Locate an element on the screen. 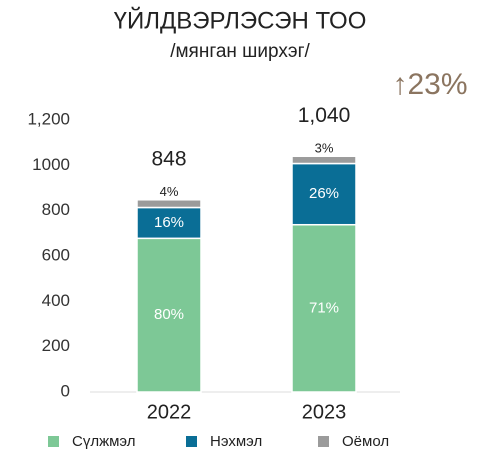 This screenshot has width=479, height=456. y-tick-label: 800 is located at coordinates (56, 209).